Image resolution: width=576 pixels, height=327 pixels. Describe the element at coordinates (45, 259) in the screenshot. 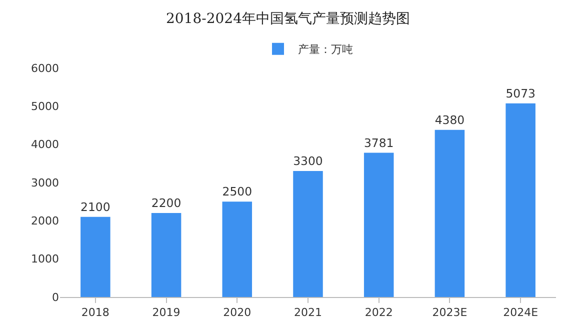

I see `y-tick-label: 1000` at that location.